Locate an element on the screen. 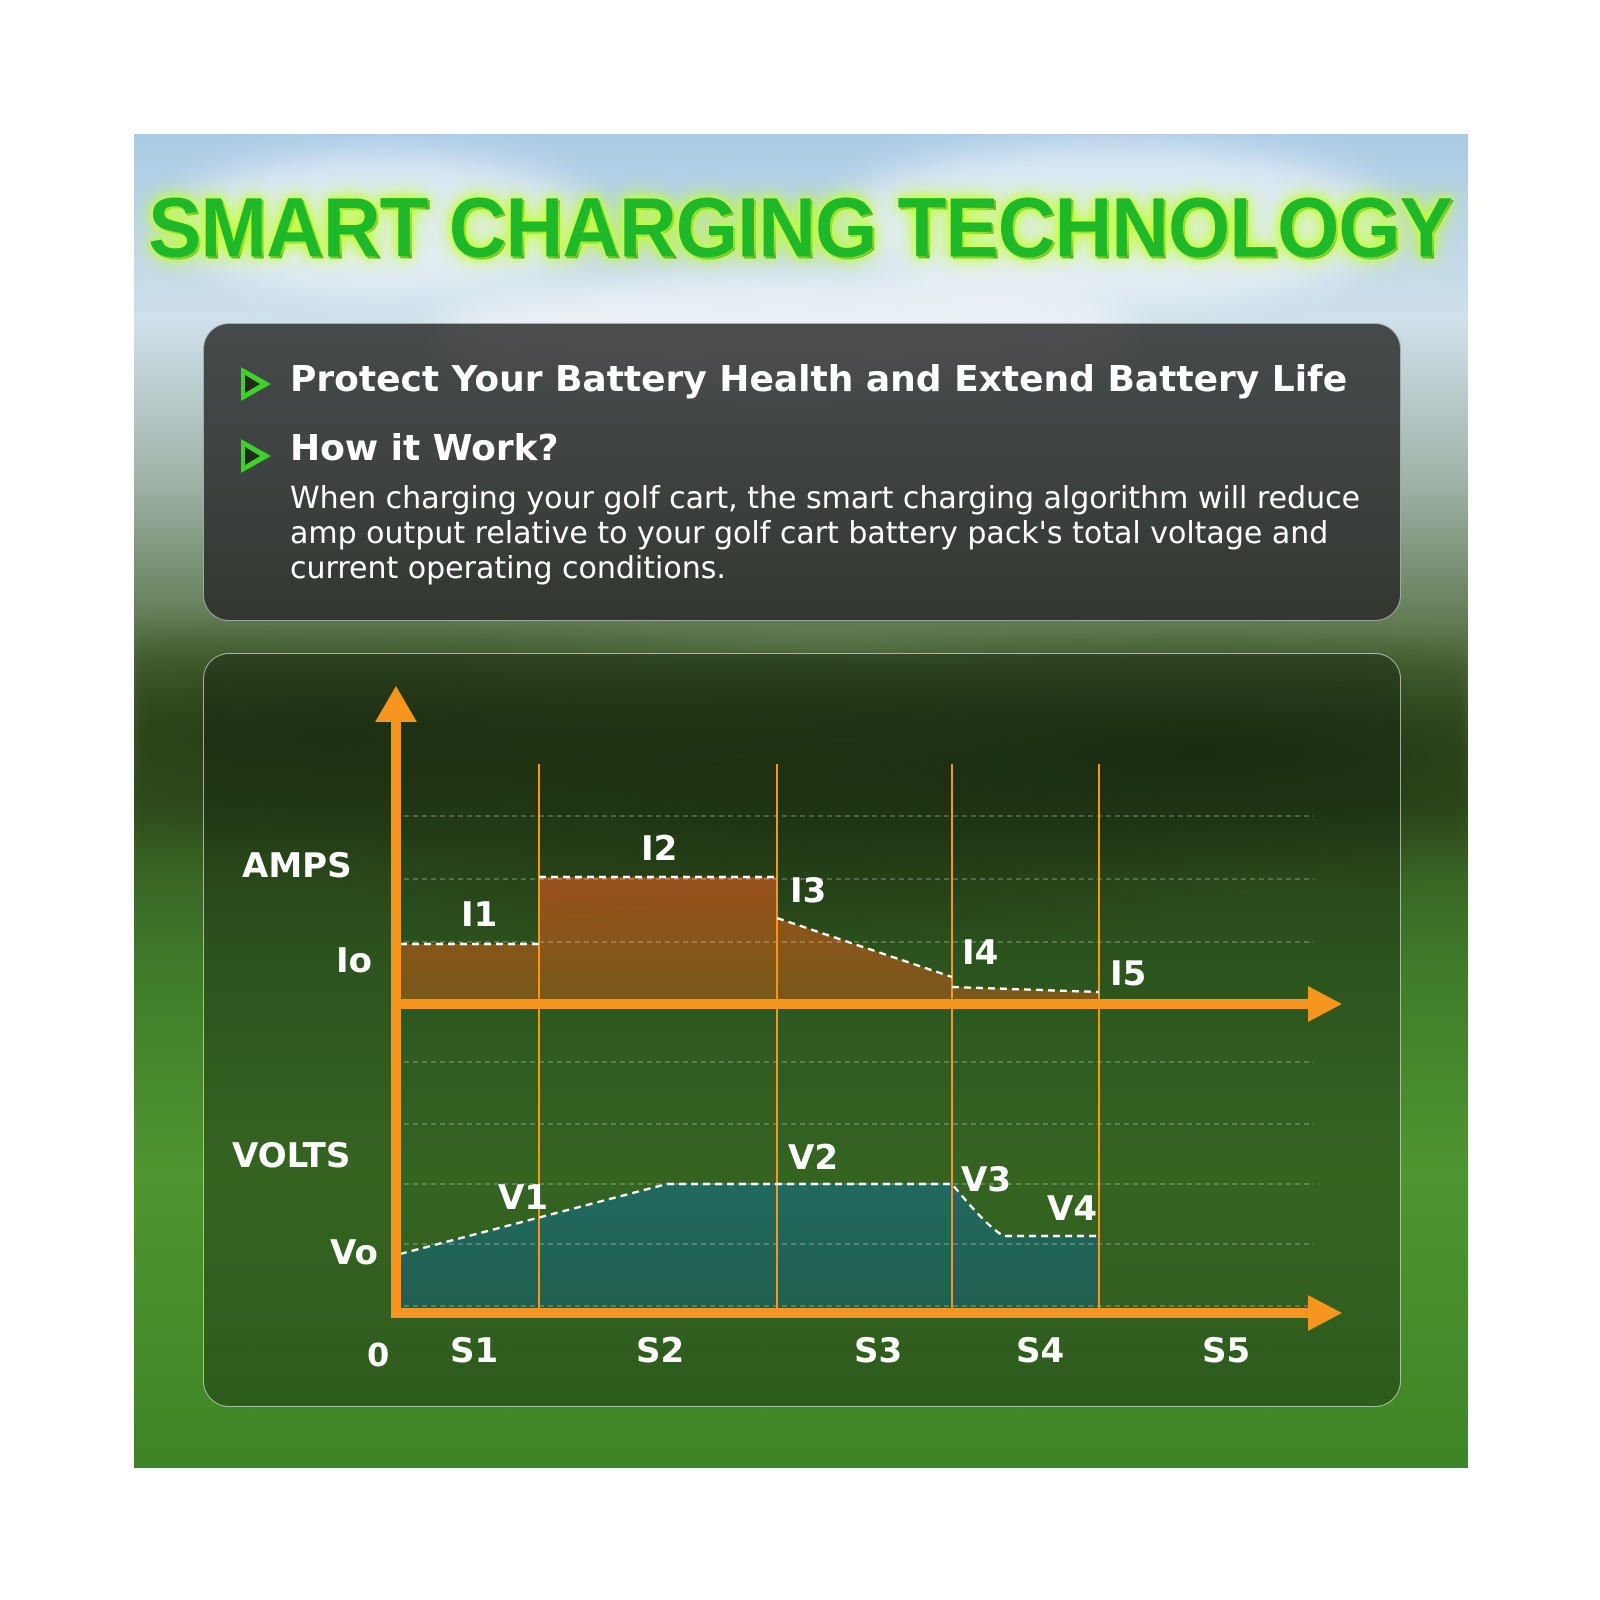 The height and width of the screenshot is (1600, 1600). volts-curve is located at coordinates (749, 1219).